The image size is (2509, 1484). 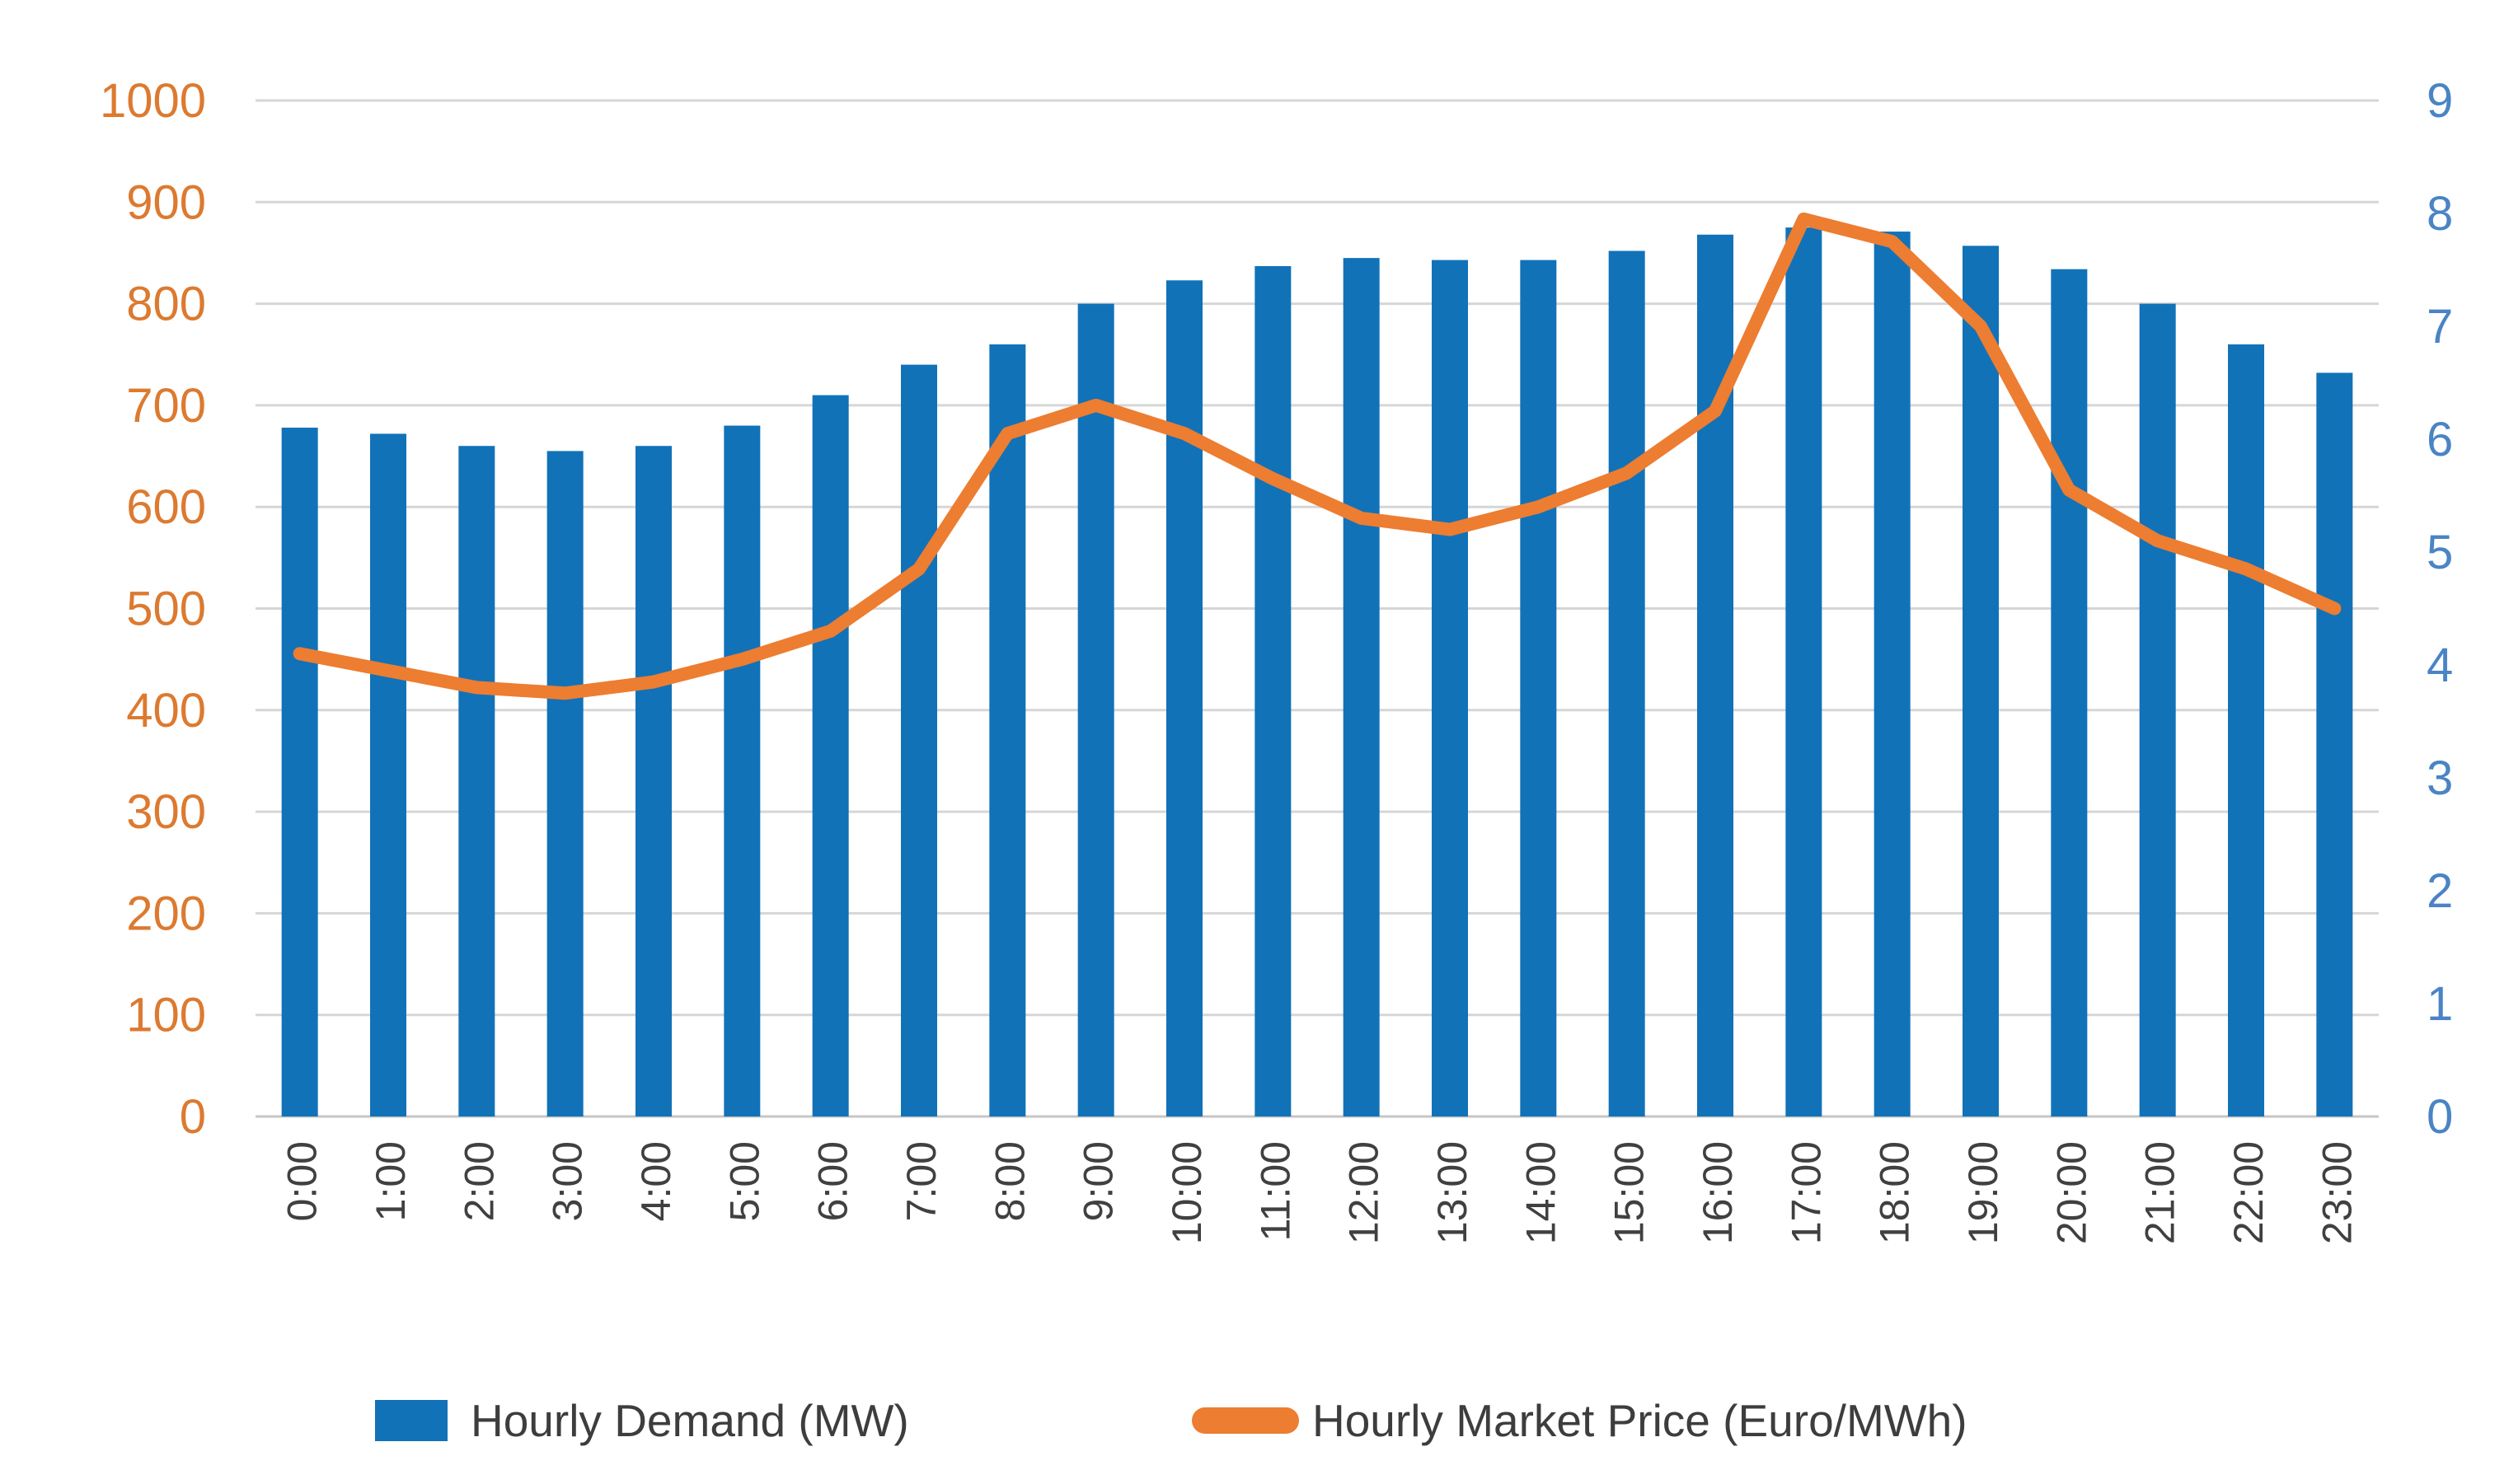 I want to click on right-axis-tick-label: 3, so click(x=2440, y=778).